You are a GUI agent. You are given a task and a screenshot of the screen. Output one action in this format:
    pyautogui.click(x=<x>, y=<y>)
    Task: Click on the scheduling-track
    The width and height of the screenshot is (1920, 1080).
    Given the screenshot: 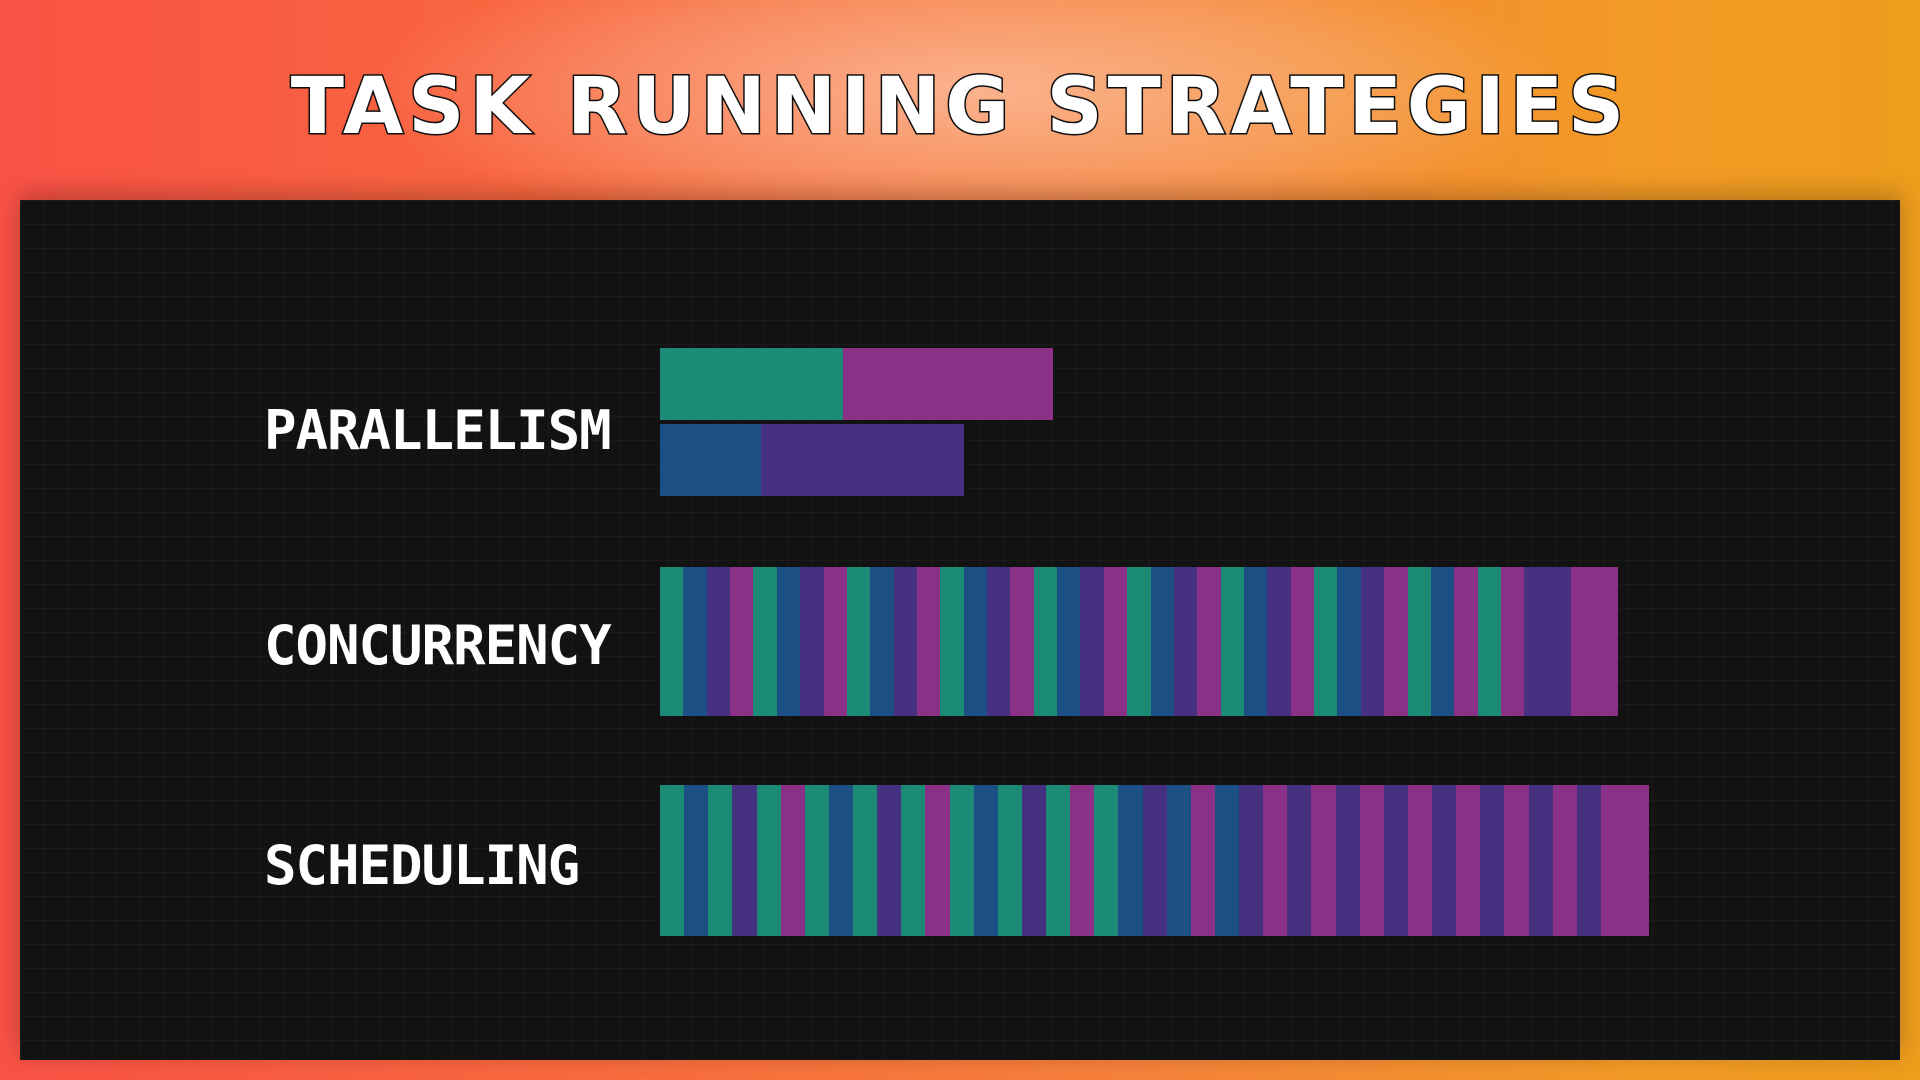 What is the action you would take?
    pyautogui.click(x=1155, y=860)
    